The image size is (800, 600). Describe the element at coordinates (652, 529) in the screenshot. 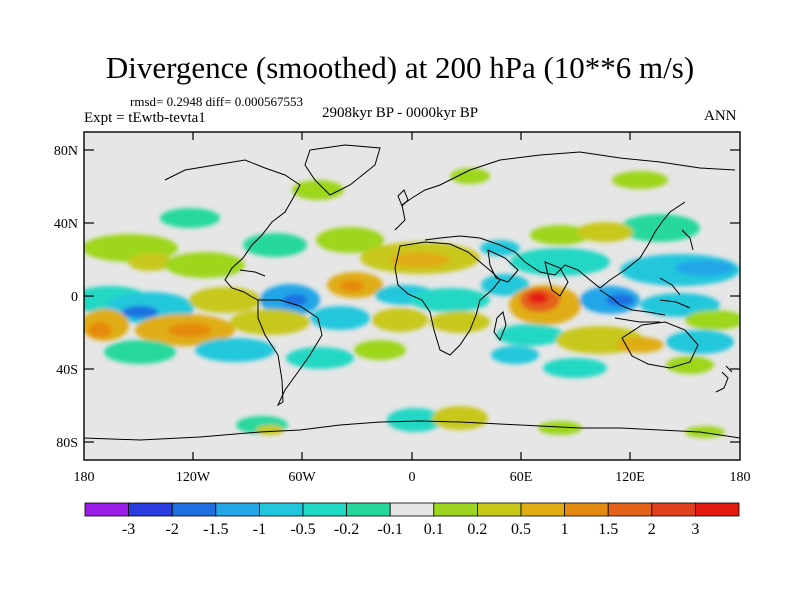

I see `colorbar-label: 2` at that location.